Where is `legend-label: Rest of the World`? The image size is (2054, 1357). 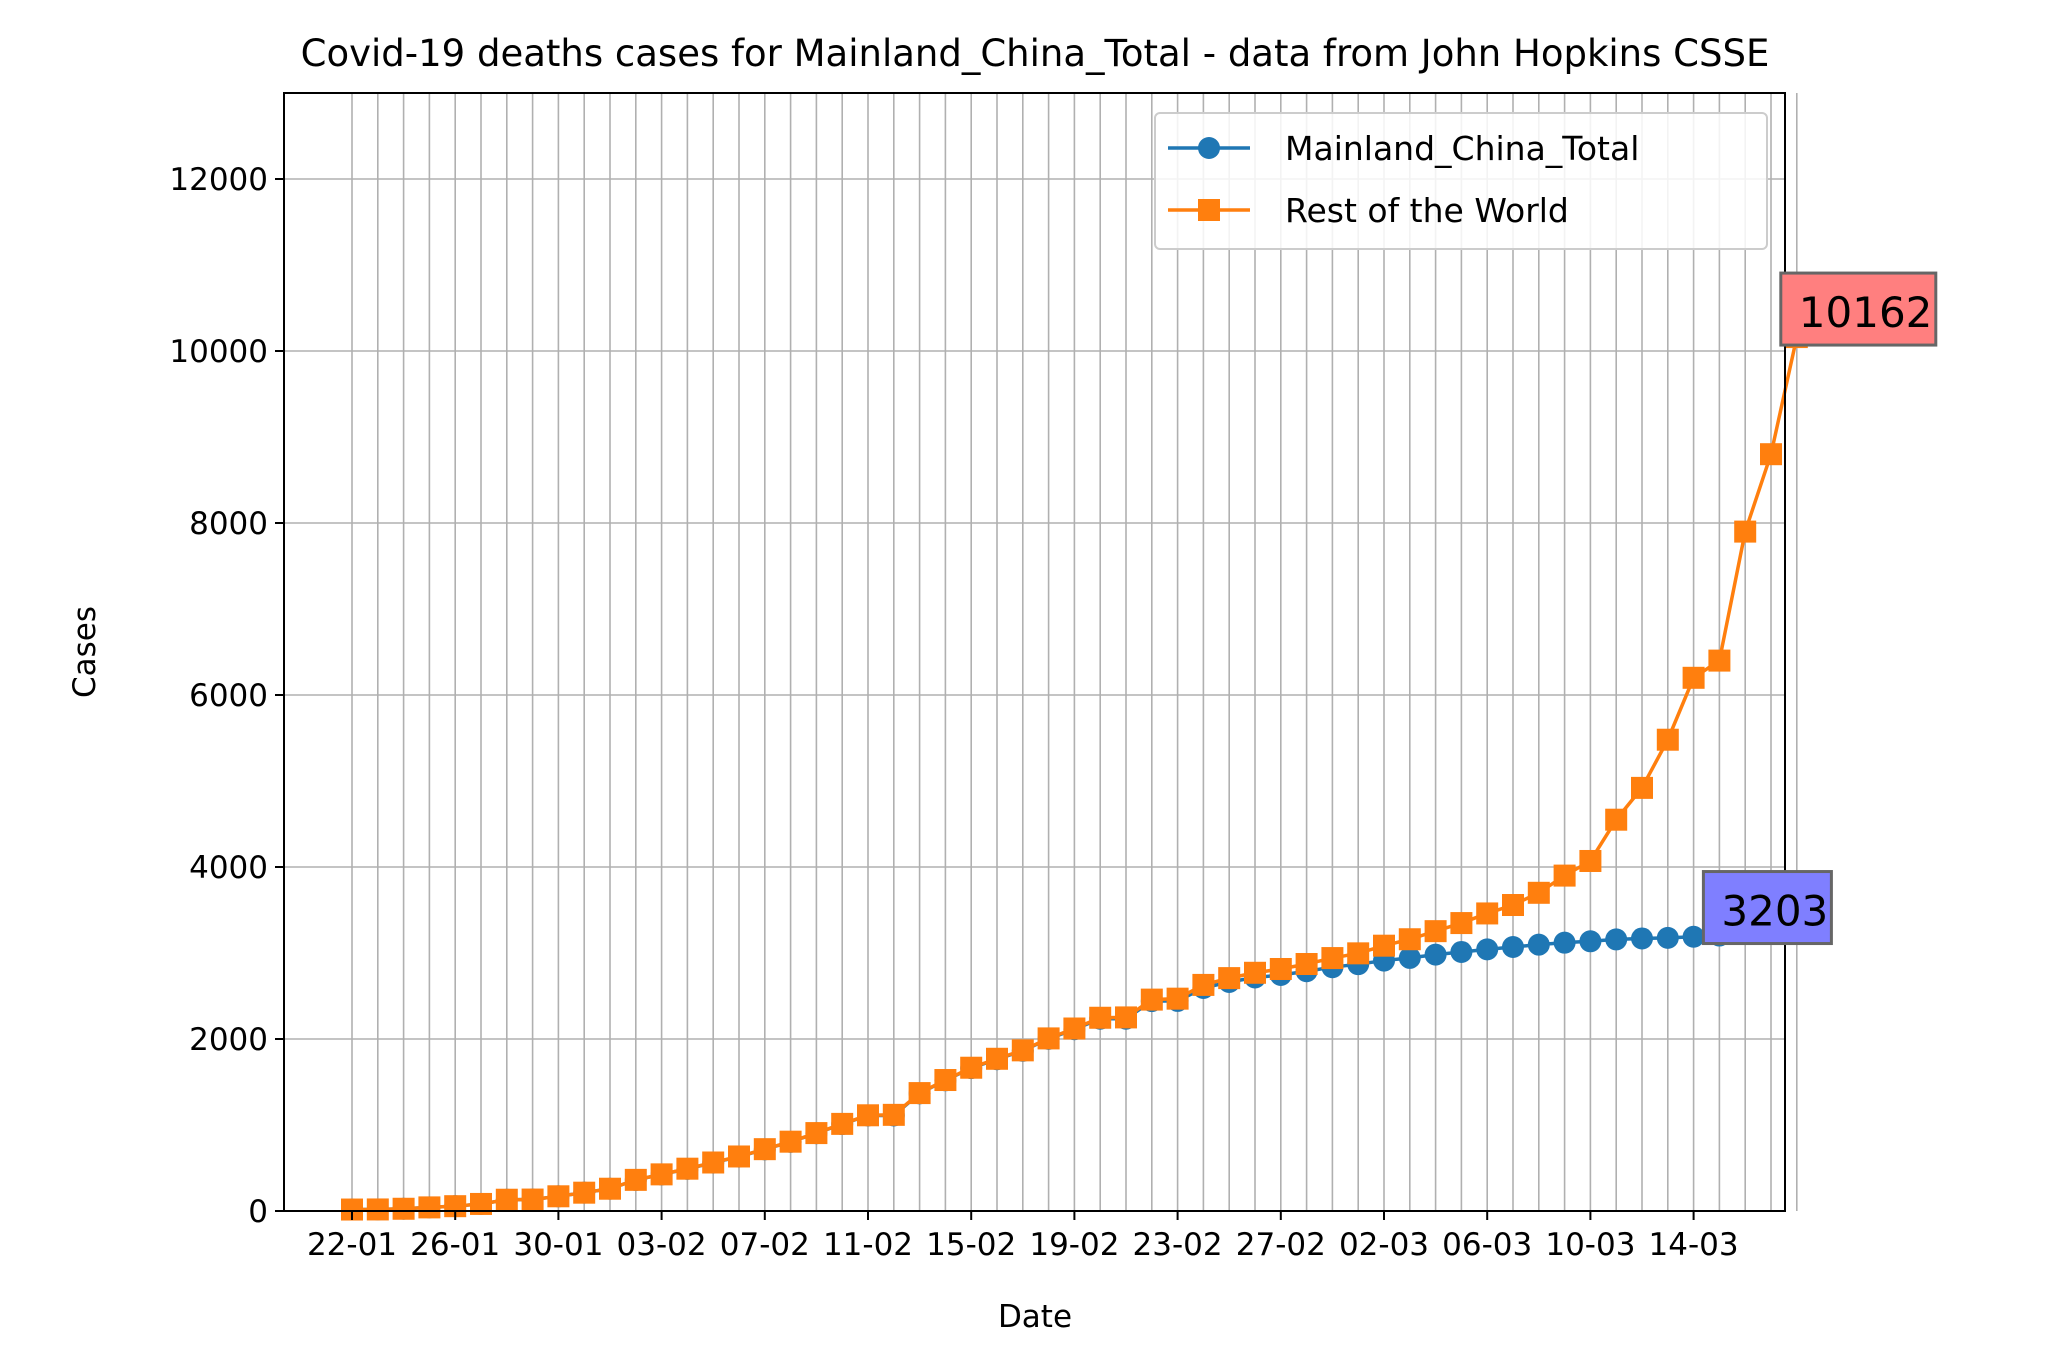
legend-label: Rest of the World is located at coordinates (1427, 210).